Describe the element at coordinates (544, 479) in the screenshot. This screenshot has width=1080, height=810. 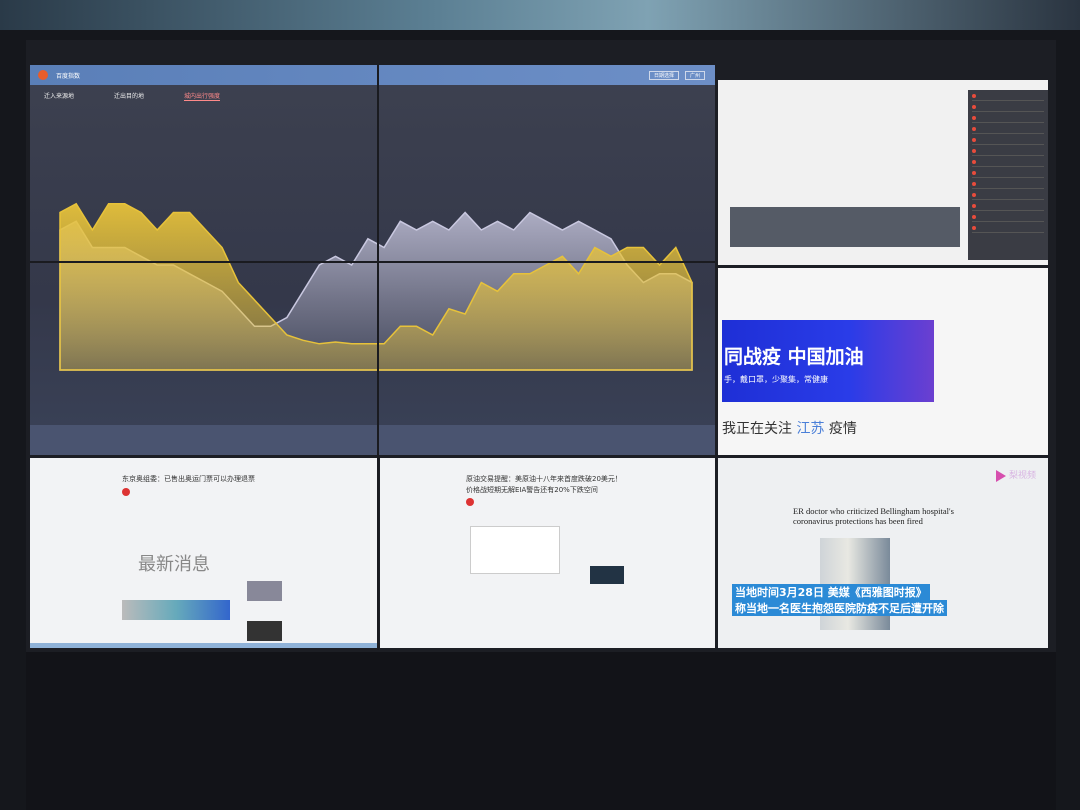
I see `article-title-line1: 原油交易提醒：美原油十八年来首度跌破20美元！` at that location.